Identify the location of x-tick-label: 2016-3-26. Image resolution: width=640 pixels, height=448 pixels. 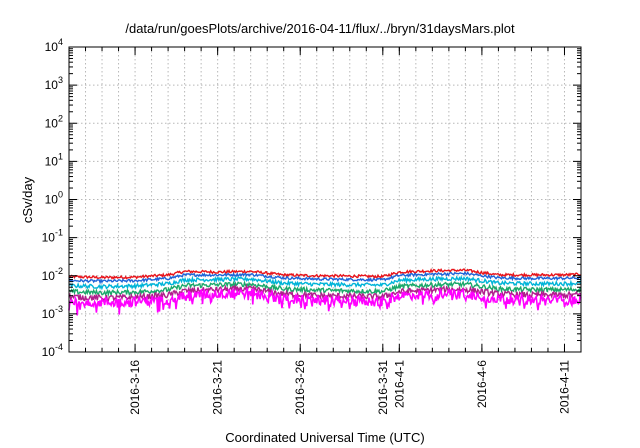
(300, 387).